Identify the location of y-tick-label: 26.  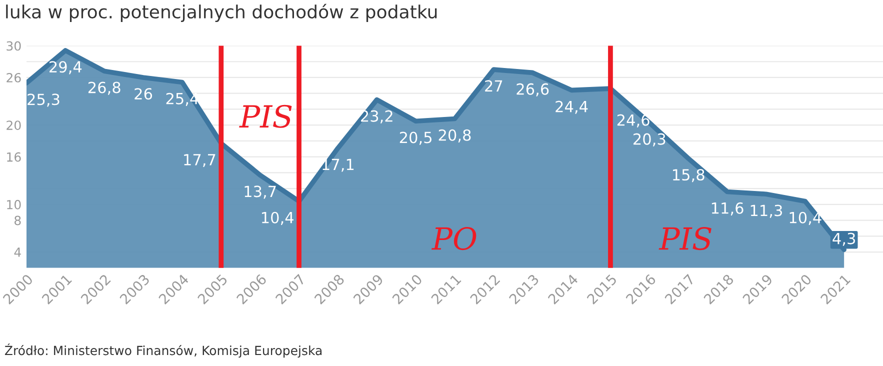
(13, 77).